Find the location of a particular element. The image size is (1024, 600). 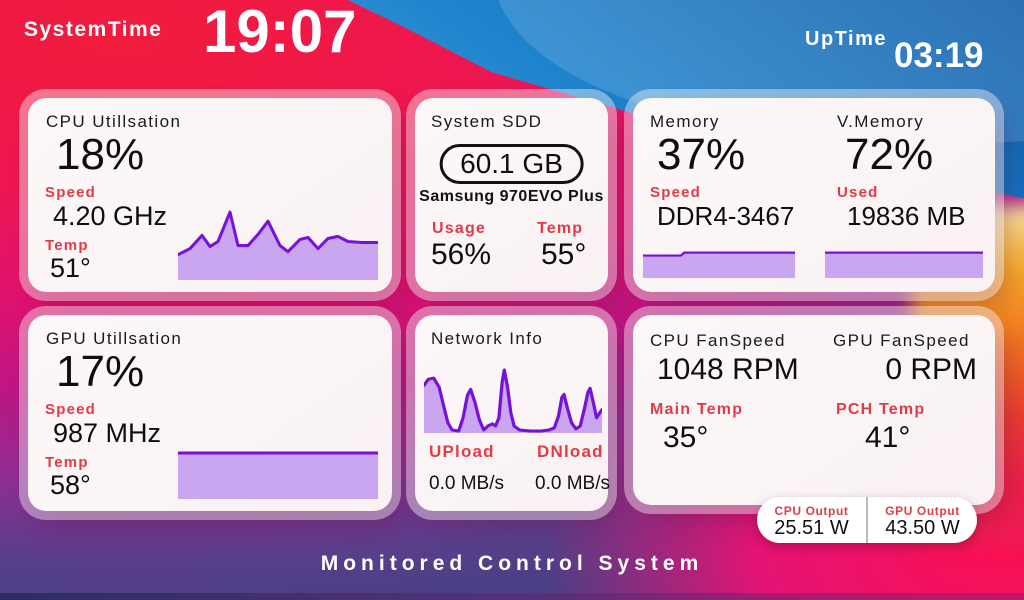

vmemory-utilization-value: 72% is located at coordinates (889, 154).